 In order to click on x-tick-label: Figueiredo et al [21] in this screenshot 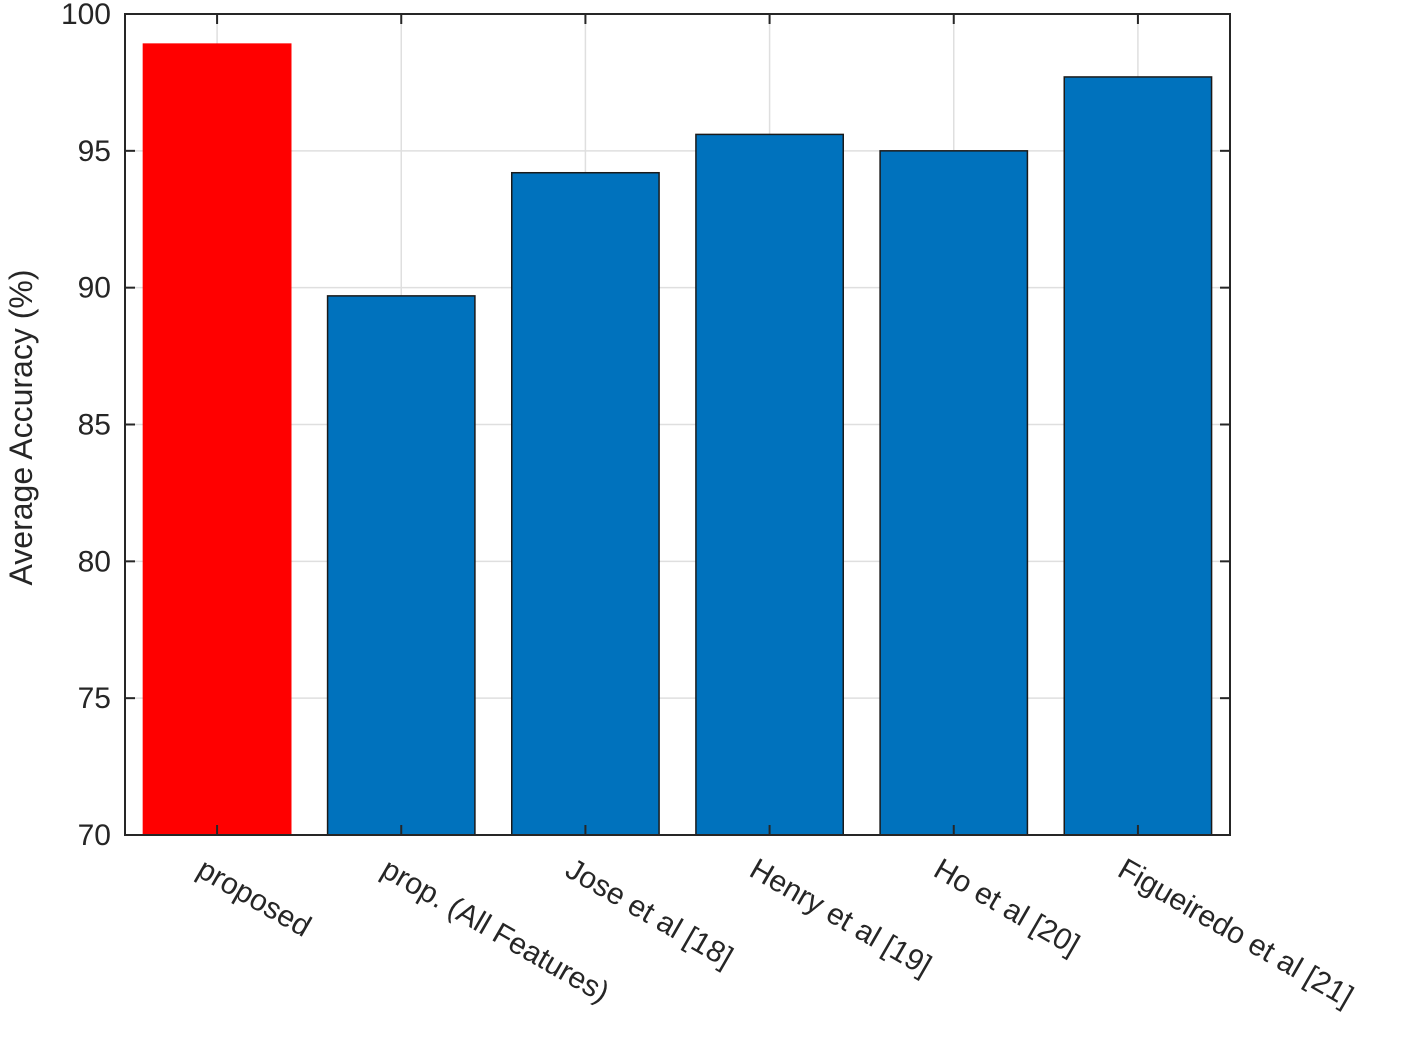, I will do `click(1235, 932)`.